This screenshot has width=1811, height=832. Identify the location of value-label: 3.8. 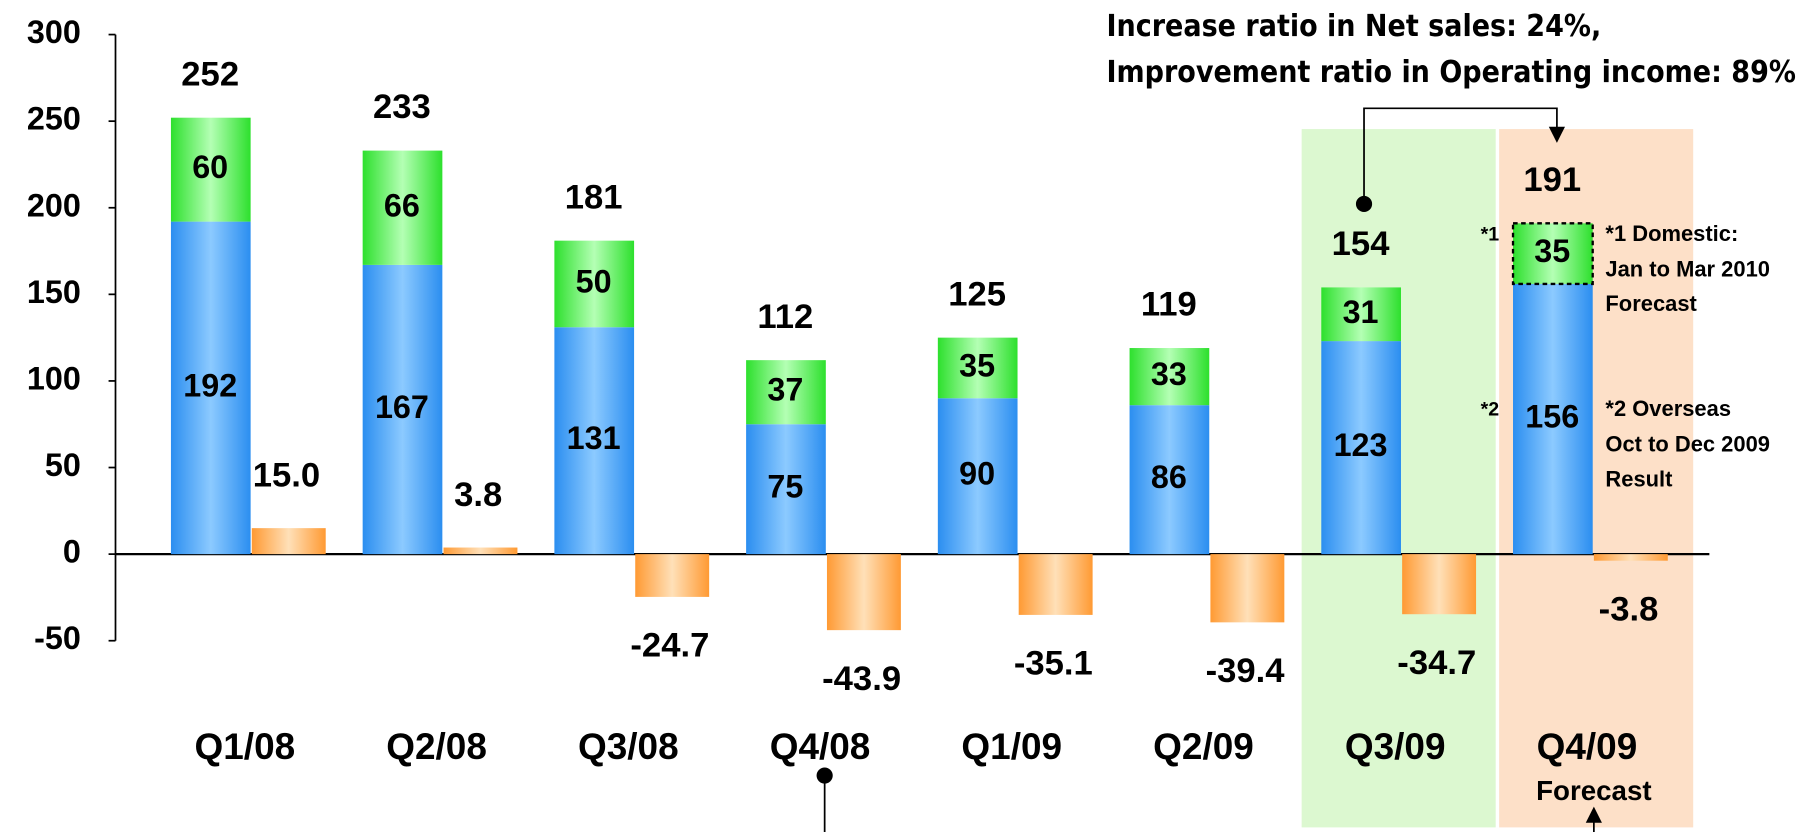
(478, 495).